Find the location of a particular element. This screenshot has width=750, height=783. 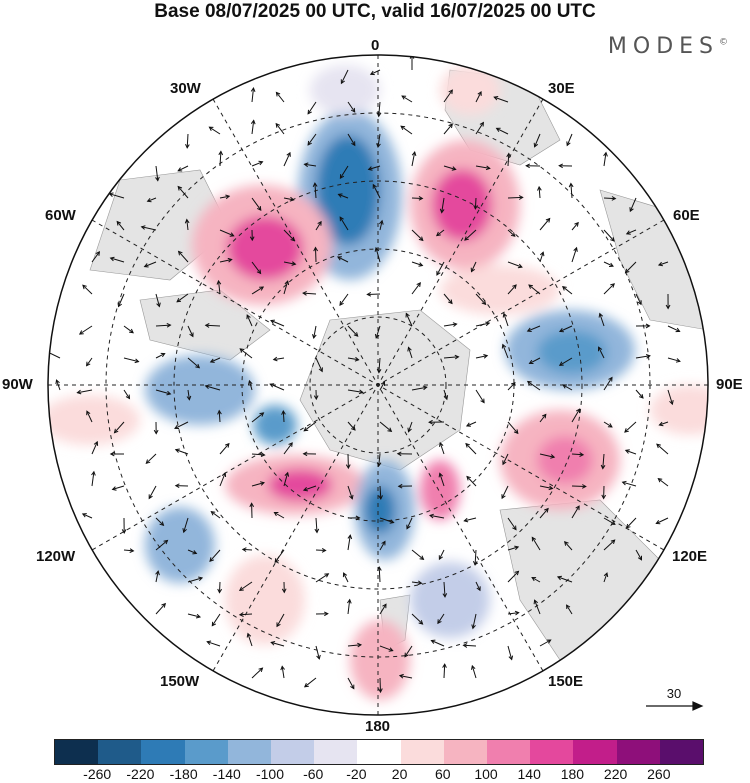

lon-label-150w: 150W is located at coordinates (180, 681).